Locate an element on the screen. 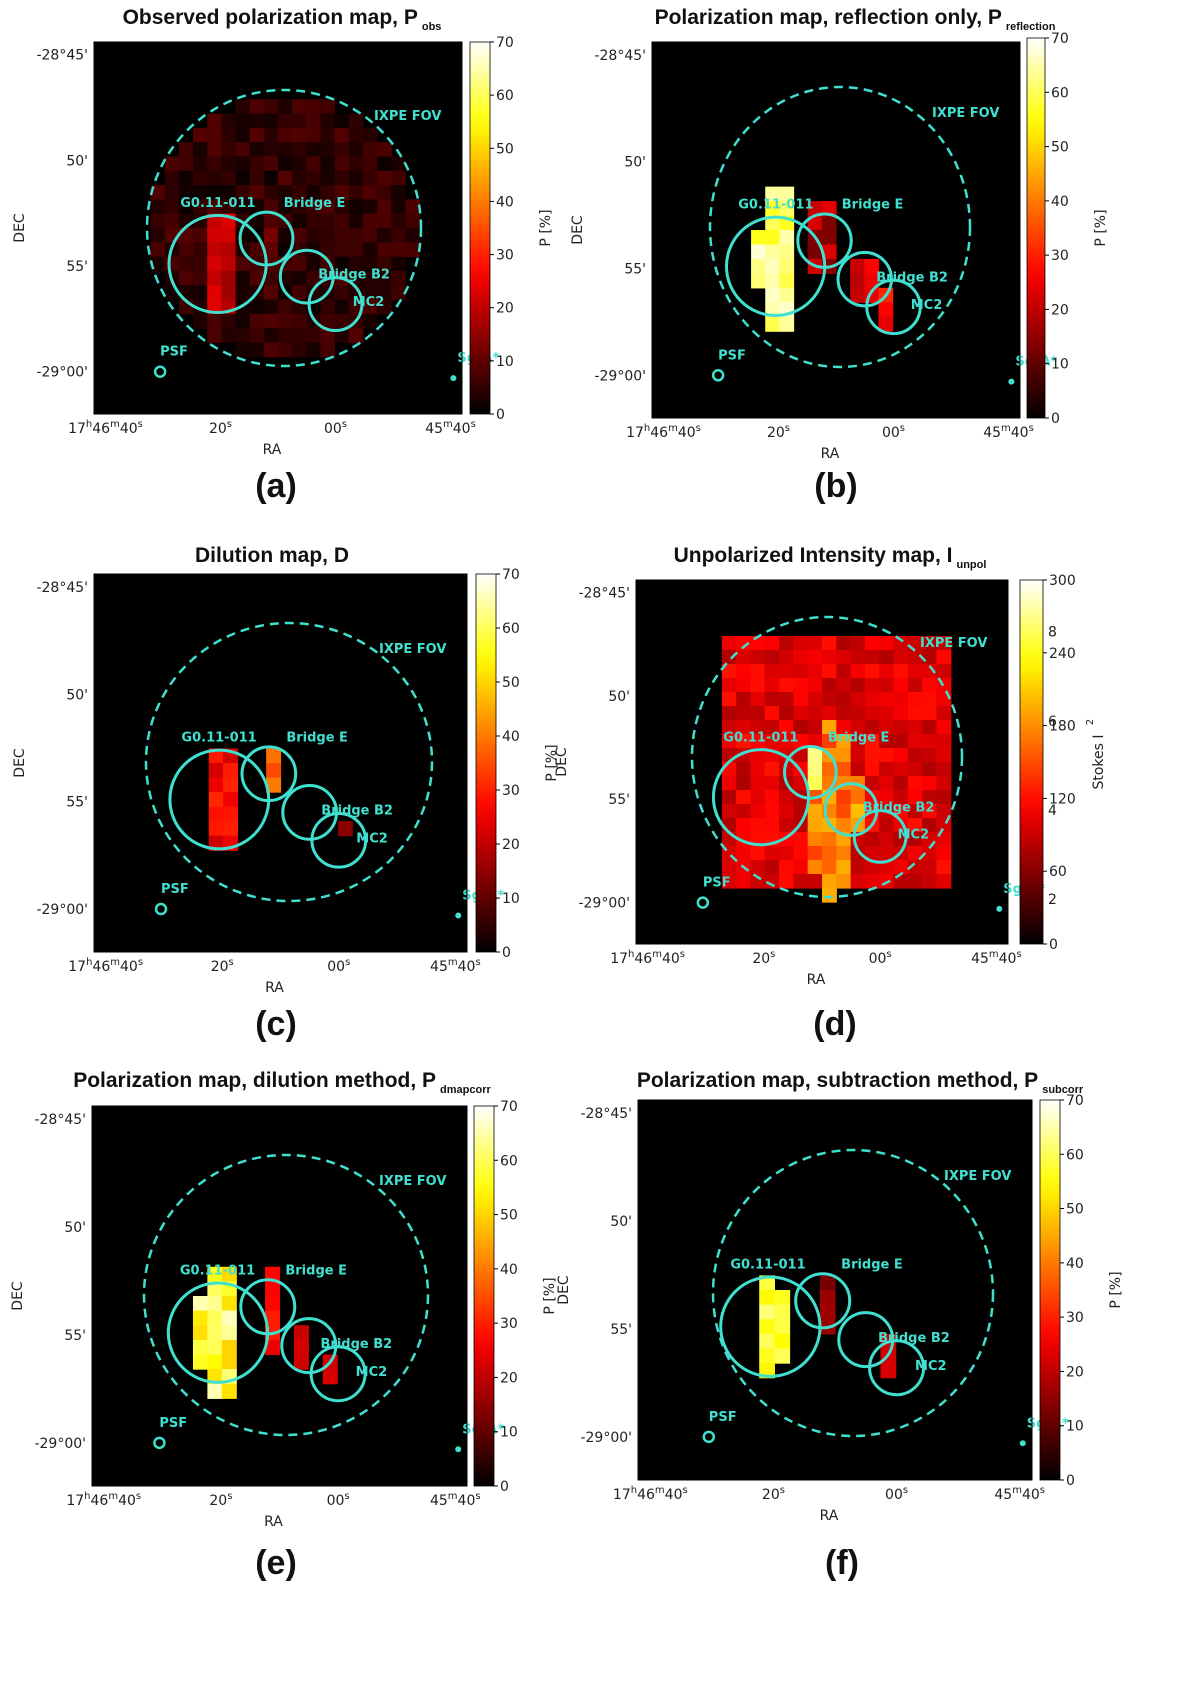 The image size is (1200, 1697). ixpe-fov-label: IXPE FOV is located at coordinates (412, 1181).